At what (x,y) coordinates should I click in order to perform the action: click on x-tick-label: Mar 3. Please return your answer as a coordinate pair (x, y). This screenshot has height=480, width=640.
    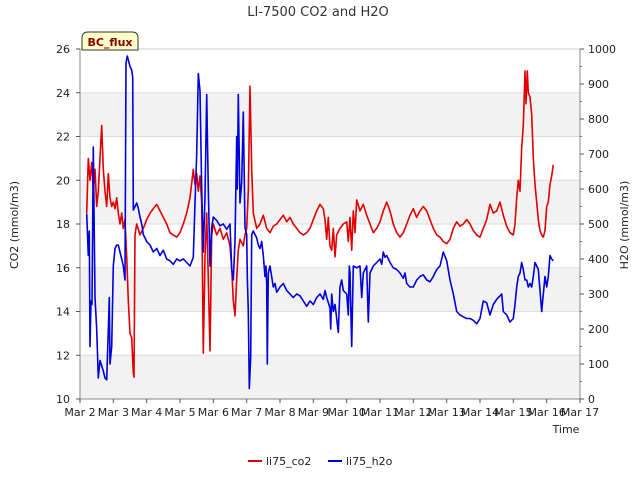
    Looking at the image, I should click on (113, 412).